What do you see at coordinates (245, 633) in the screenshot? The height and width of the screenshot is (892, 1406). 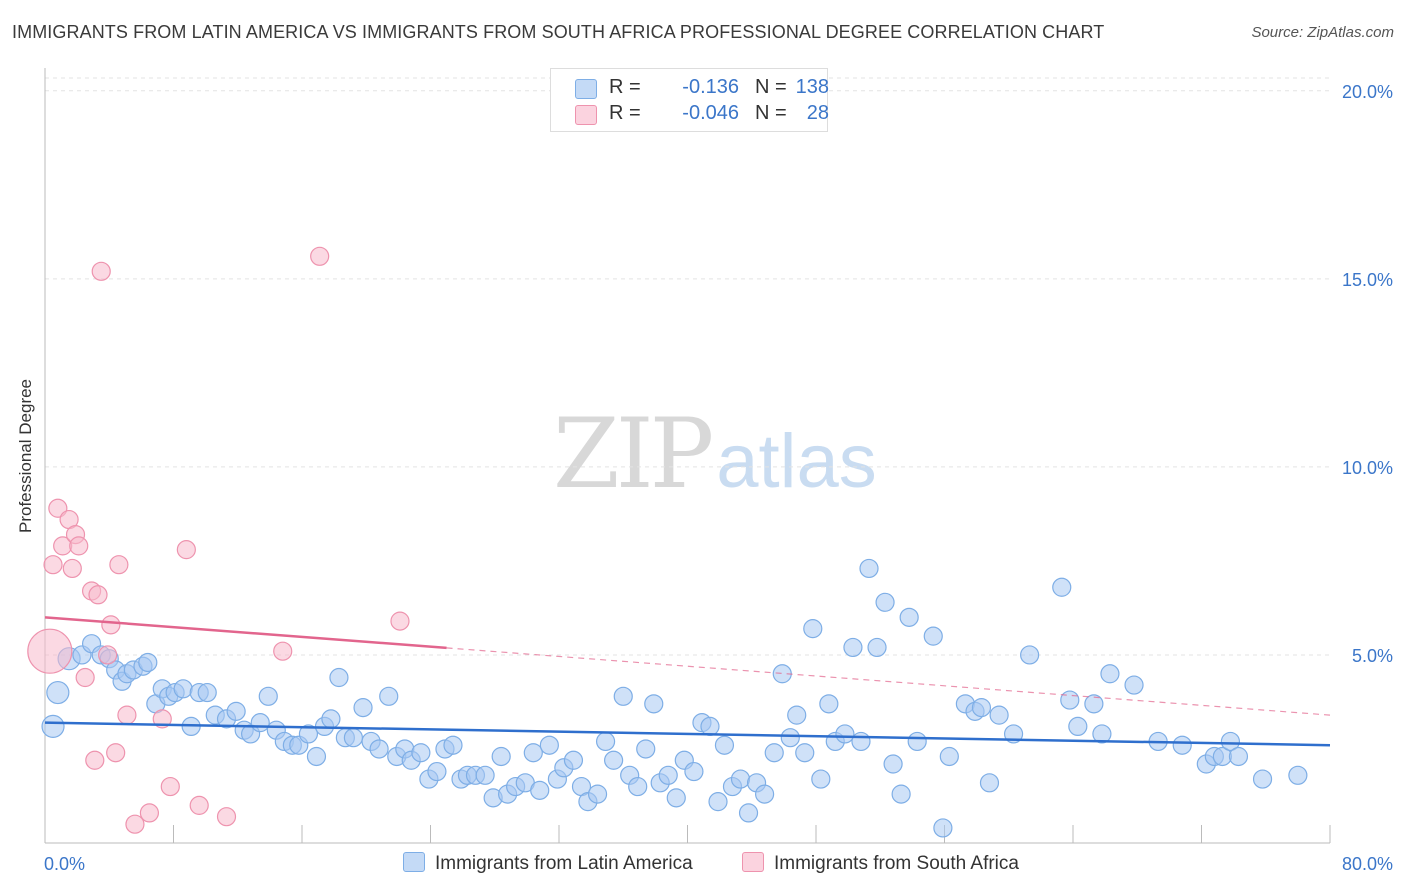 I see `south-africa-trend-line` at bounding box center [245, 633].